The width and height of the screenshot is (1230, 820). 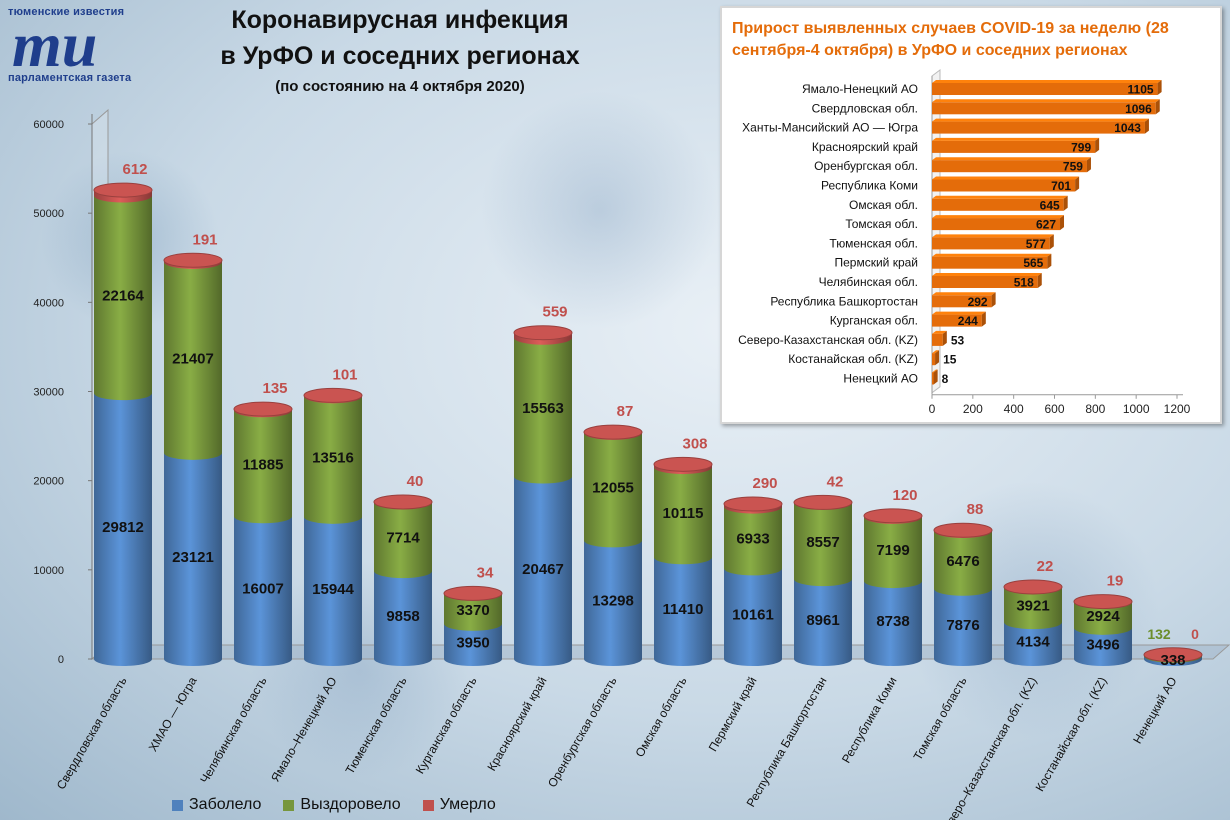 I want to click on legend-item-recovered: Выздоровело, so click(x=342, y=805).